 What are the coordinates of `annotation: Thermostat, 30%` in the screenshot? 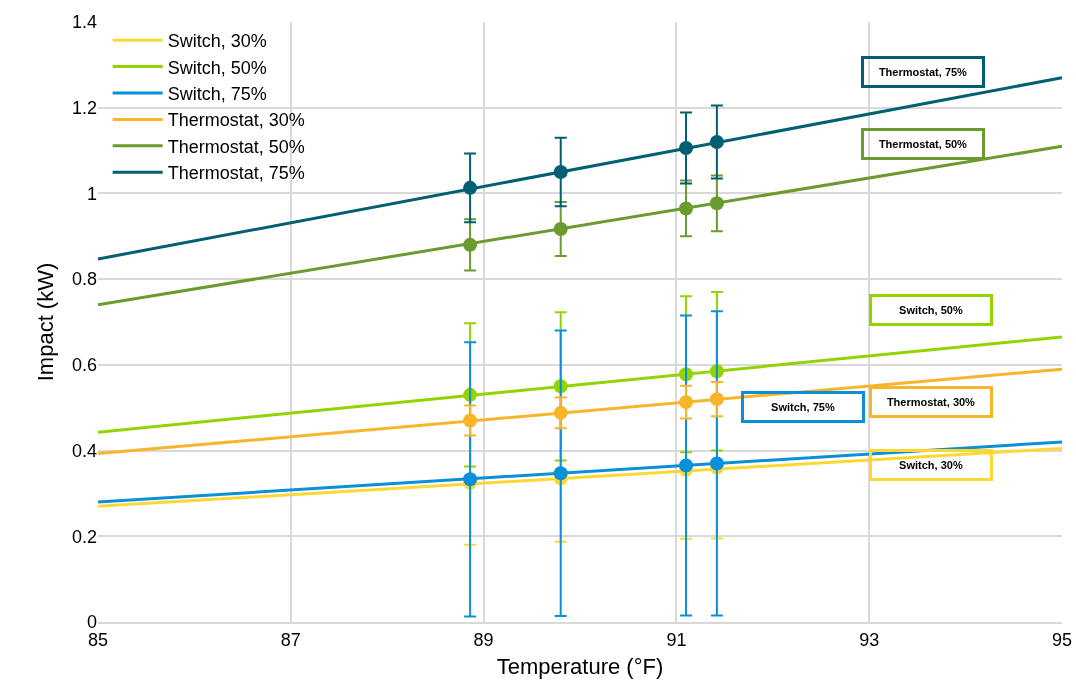 It's located at (931, 402).